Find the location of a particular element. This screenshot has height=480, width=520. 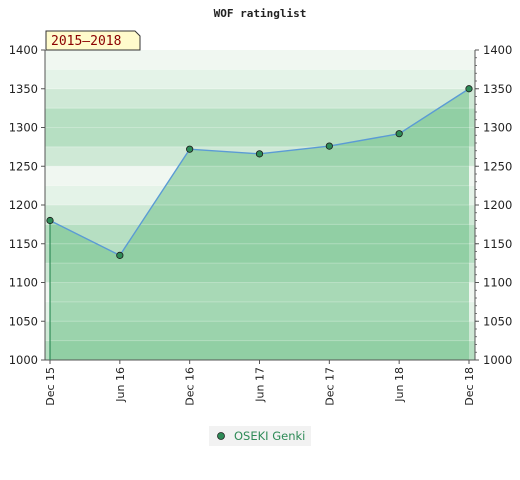

y-axis-left: 1000 1050 1100 1150 1200 1250 1300 1350 1400 is located at coordinates (27, 205).